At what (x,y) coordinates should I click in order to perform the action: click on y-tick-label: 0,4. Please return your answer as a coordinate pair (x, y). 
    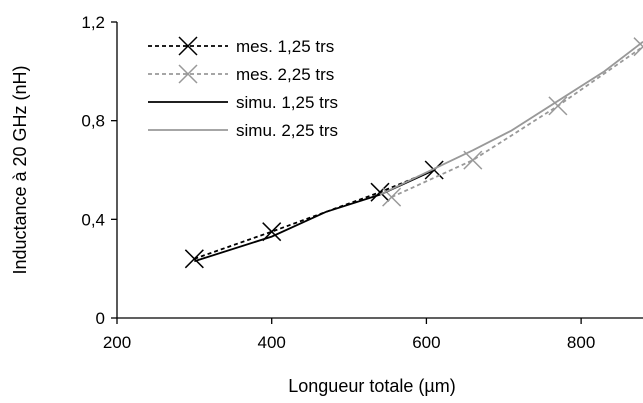
    Looking at the image, I should click on (93, 219).